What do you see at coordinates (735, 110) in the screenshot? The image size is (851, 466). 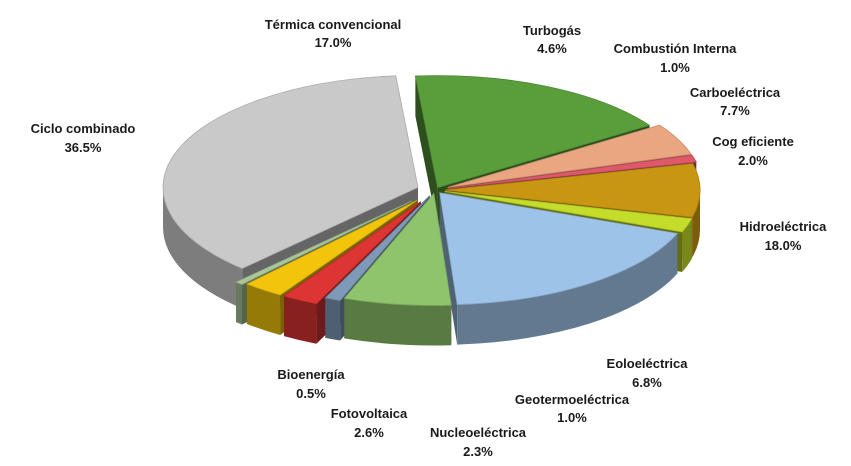 I see `slice-value-label: 7.7%` at bounding box center [735, 110].